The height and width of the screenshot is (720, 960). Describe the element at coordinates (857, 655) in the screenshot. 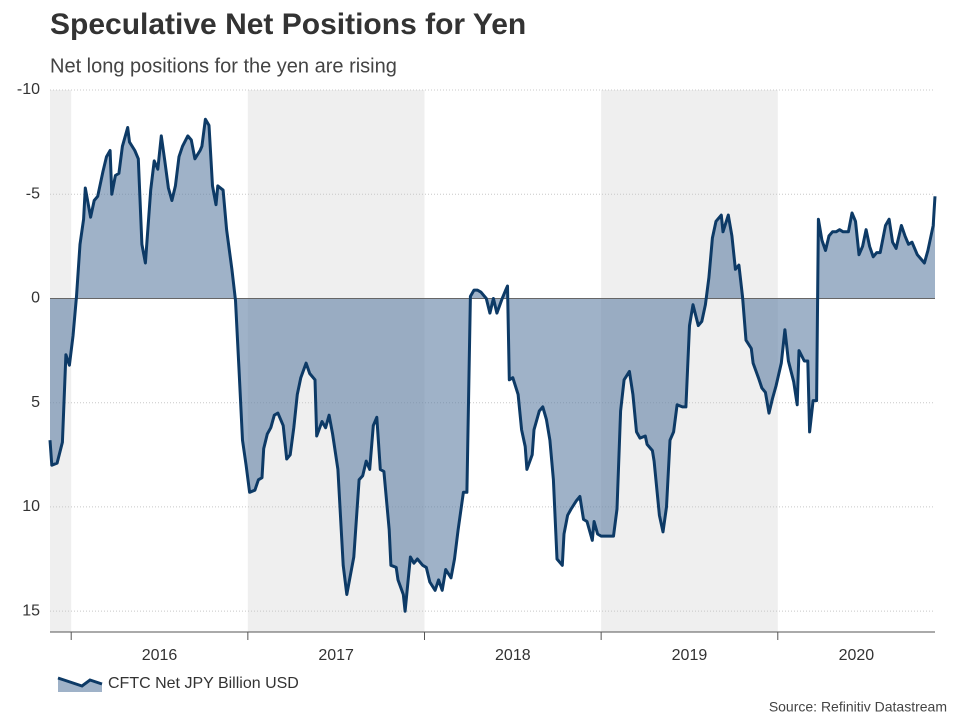

I see `x-tick-label: 2020` at that location.